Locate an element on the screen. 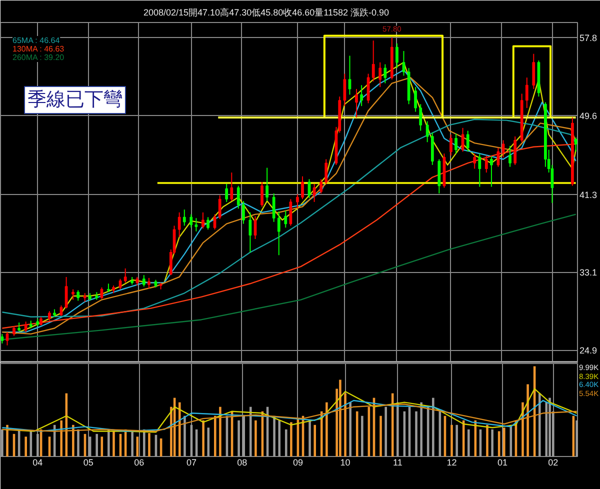 Image resolution: width=600 pixels, height=489 pixels. x-tick-label: 07 is located at coordinates (191, 463).